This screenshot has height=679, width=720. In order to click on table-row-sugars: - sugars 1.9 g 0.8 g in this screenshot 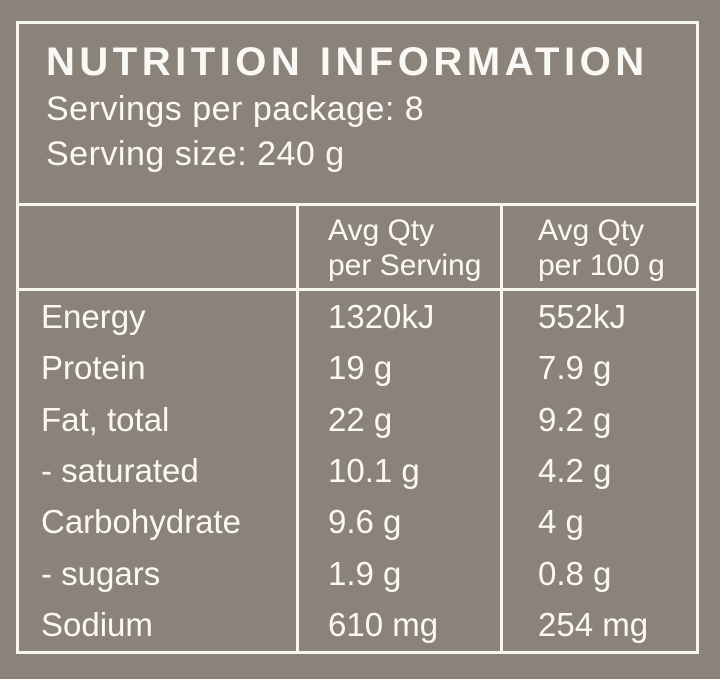, I will do `click(357, 574)`.